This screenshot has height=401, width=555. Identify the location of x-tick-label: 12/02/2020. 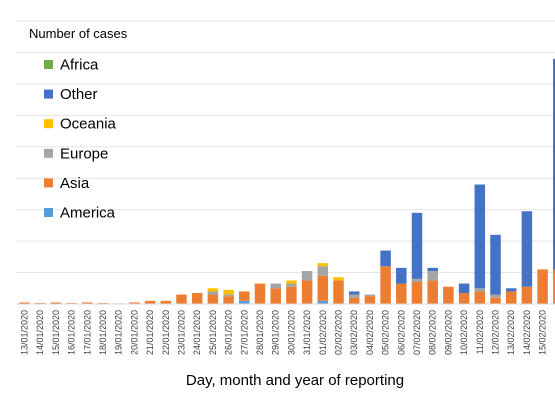
(496, 332).